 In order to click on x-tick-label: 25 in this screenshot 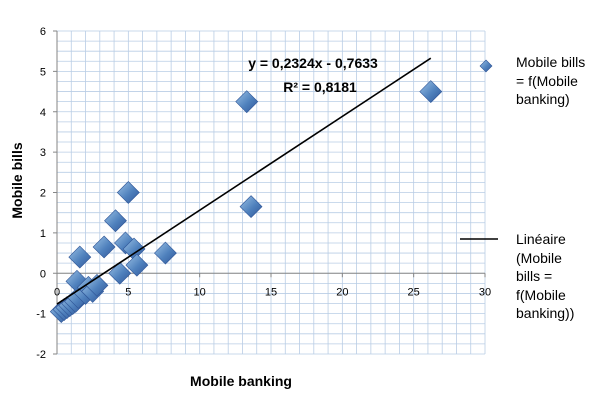, I will do `click(414, 292)`.